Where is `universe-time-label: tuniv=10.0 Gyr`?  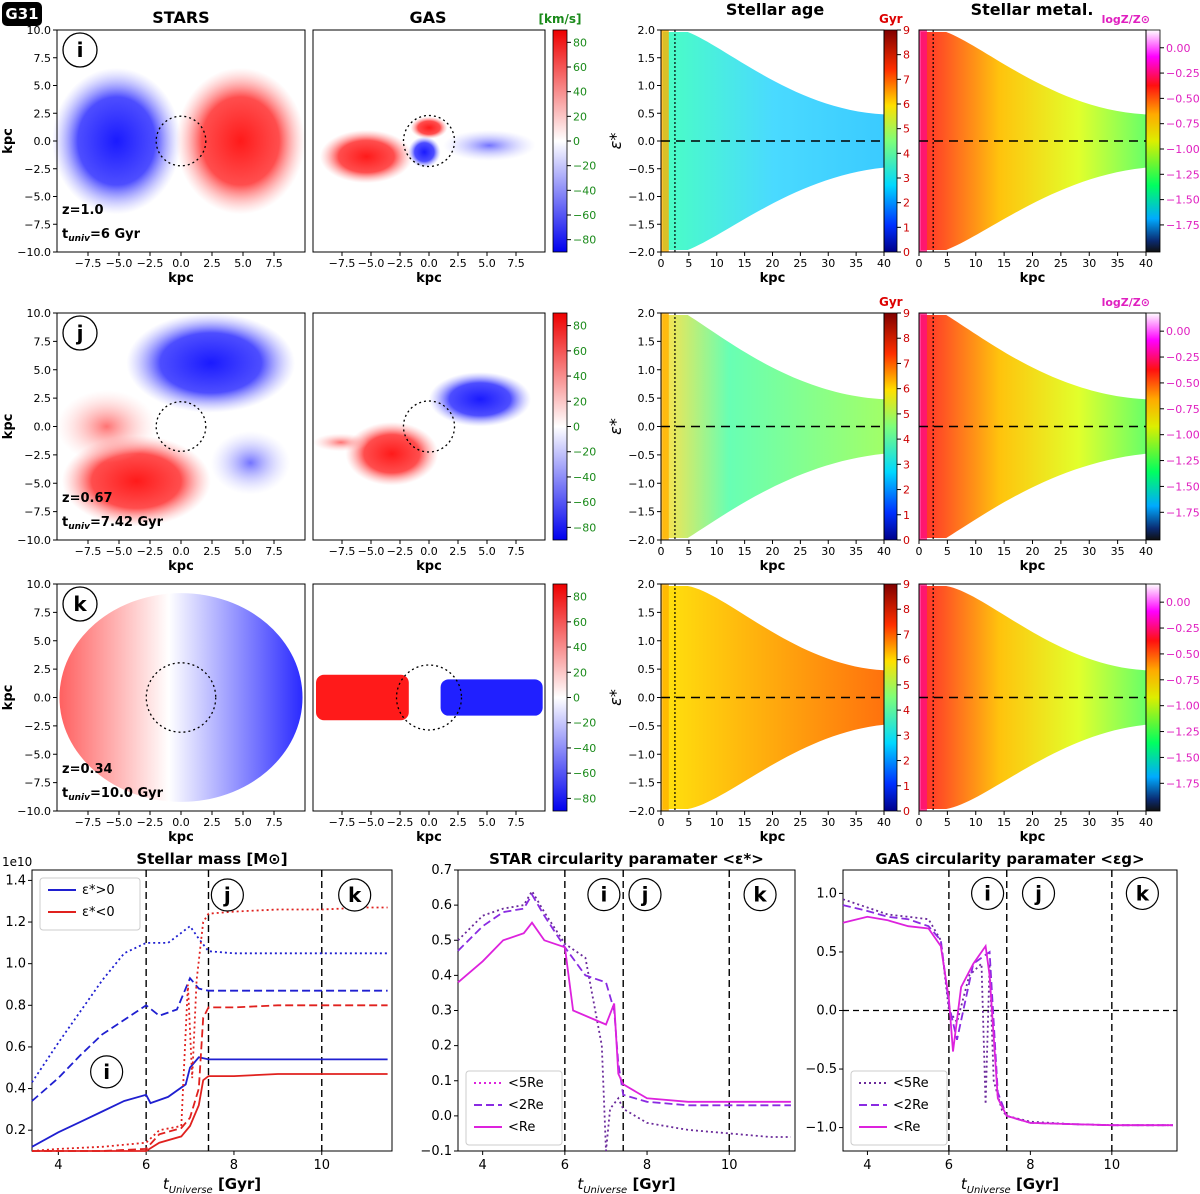 universe-time-label: tuniv=10.0 Gyr is located at coordinates (113, 794).